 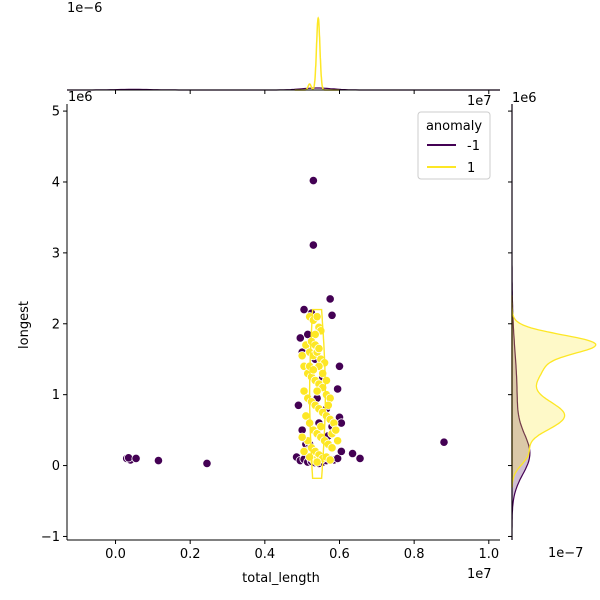 What do you see at coordinates (479, 574) in the screenshot?
I see `x-offset-label: 1e7` at bounding box center [479, 574].